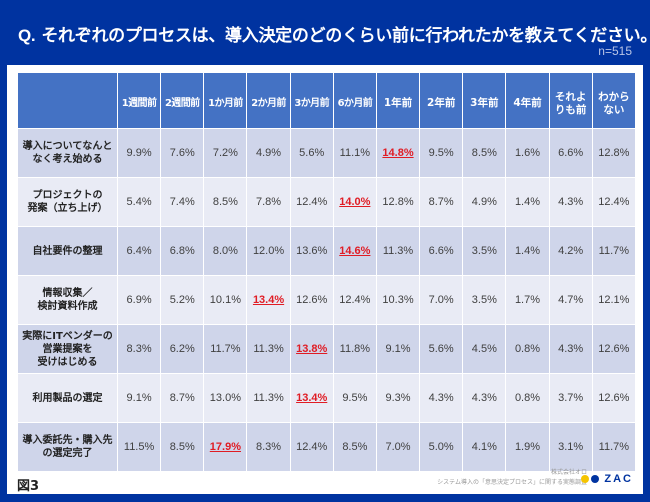  Describe the element at coordinates (527, 100) in the screenshot. I see `column-header: 4年前` at that location.